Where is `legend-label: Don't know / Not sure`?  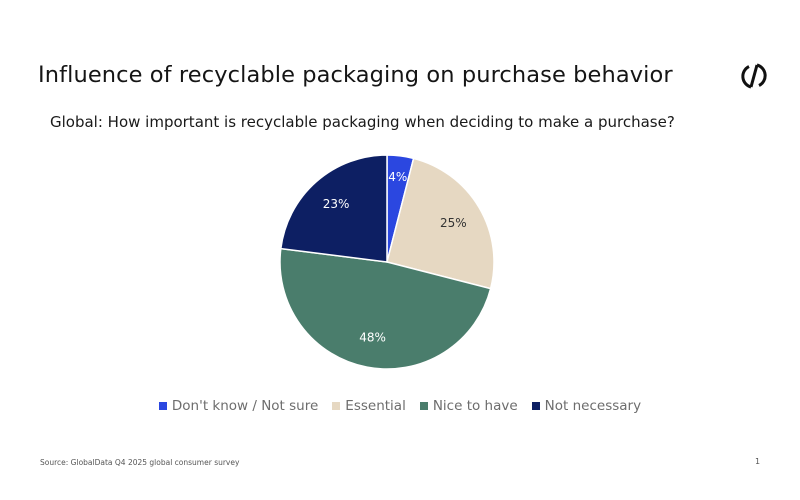
legend-label: Don't know / Not sure is located at coordinates (245, 406).